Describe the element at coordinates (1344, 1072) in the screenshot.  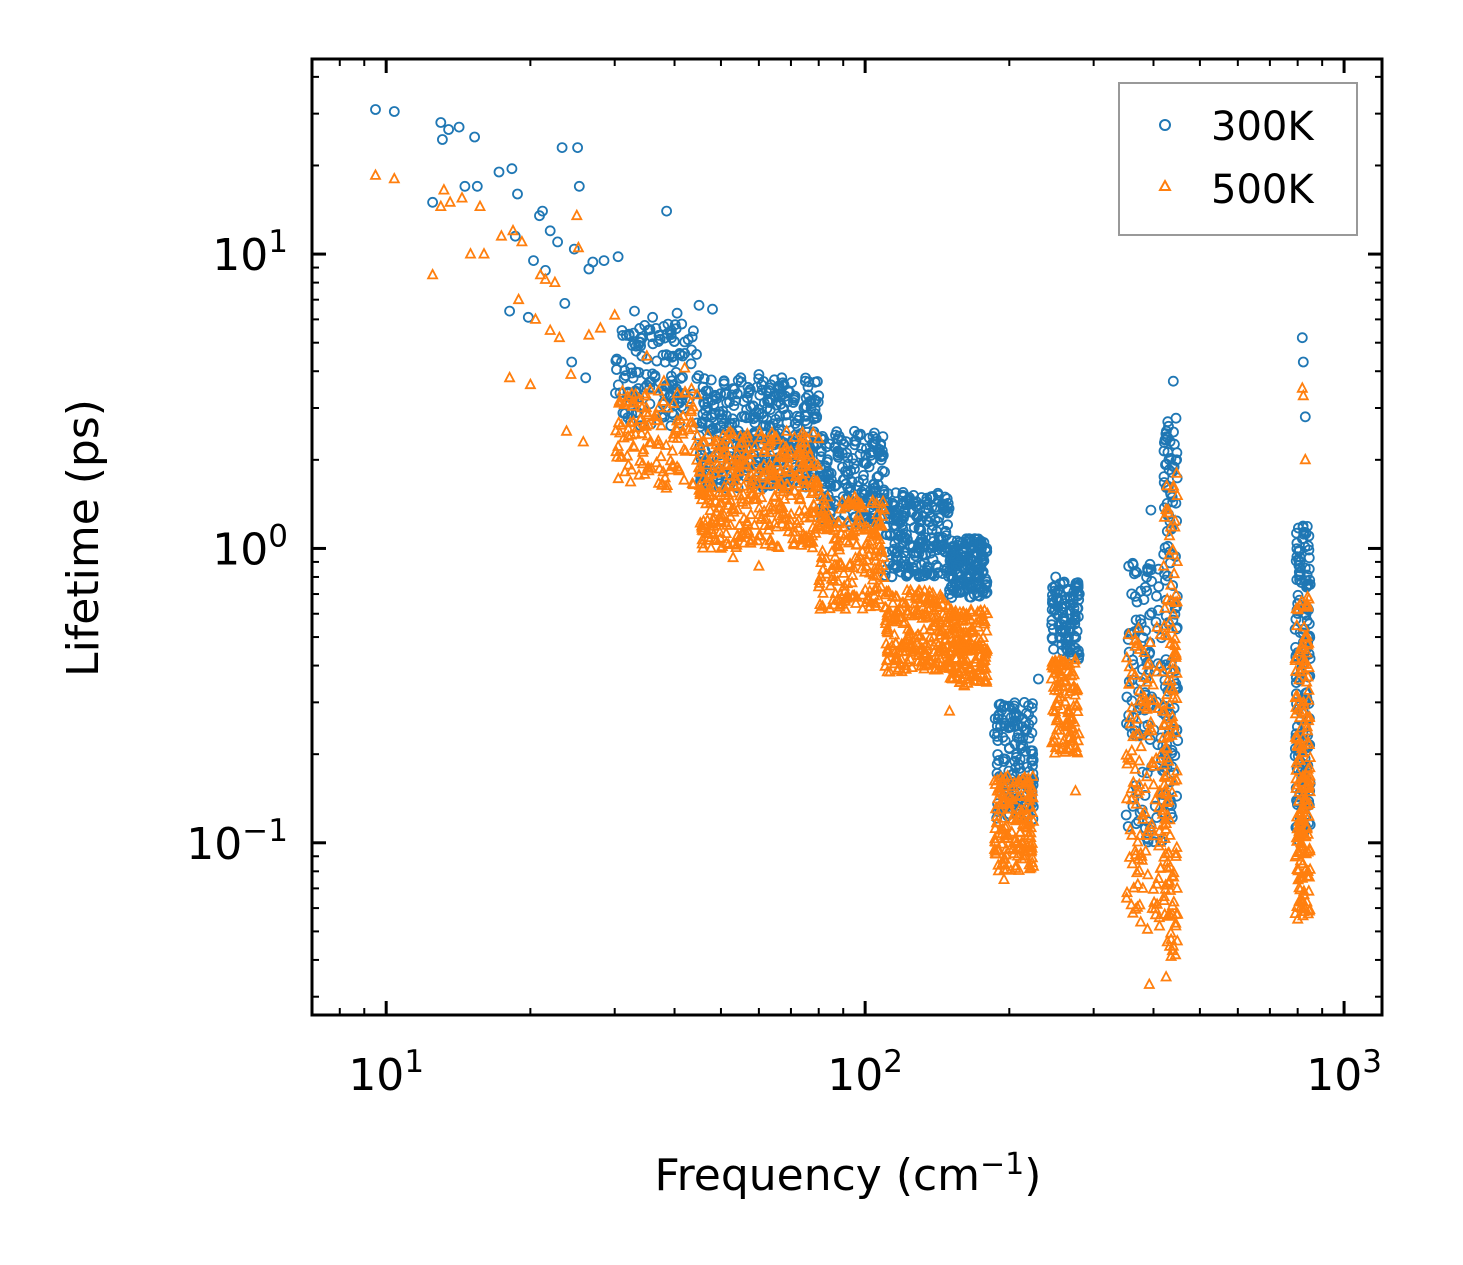
I see `x-tick-label: 103` at that location.